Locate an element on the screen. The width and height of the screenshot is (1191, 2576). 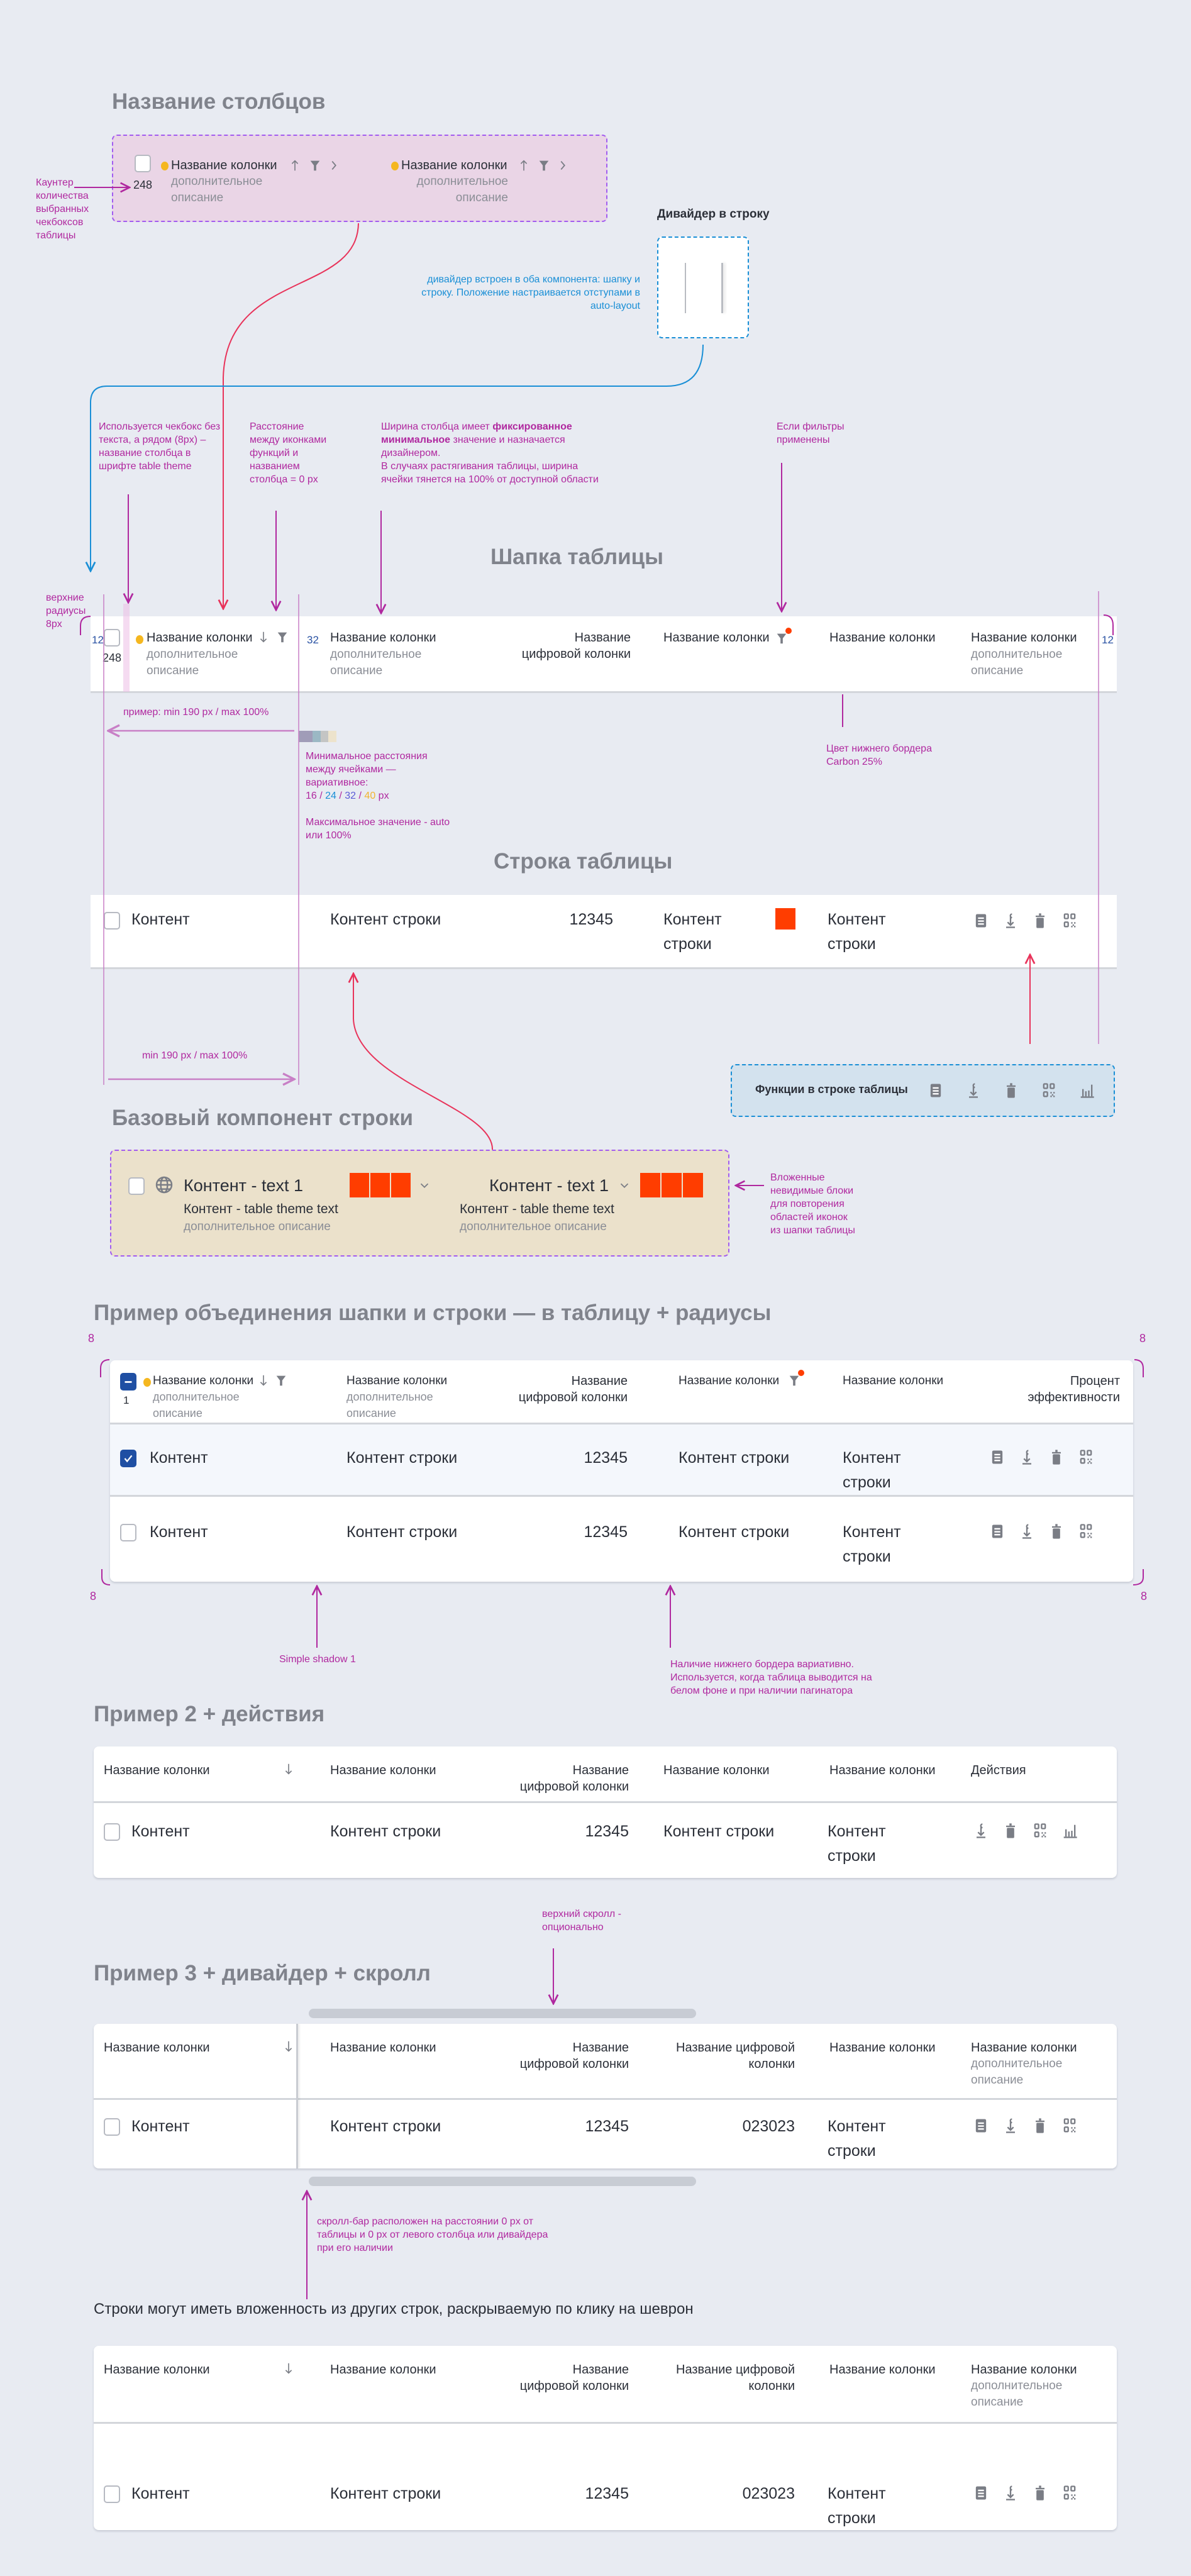
select-all-checkbox is located at coordinates (128, 1382).